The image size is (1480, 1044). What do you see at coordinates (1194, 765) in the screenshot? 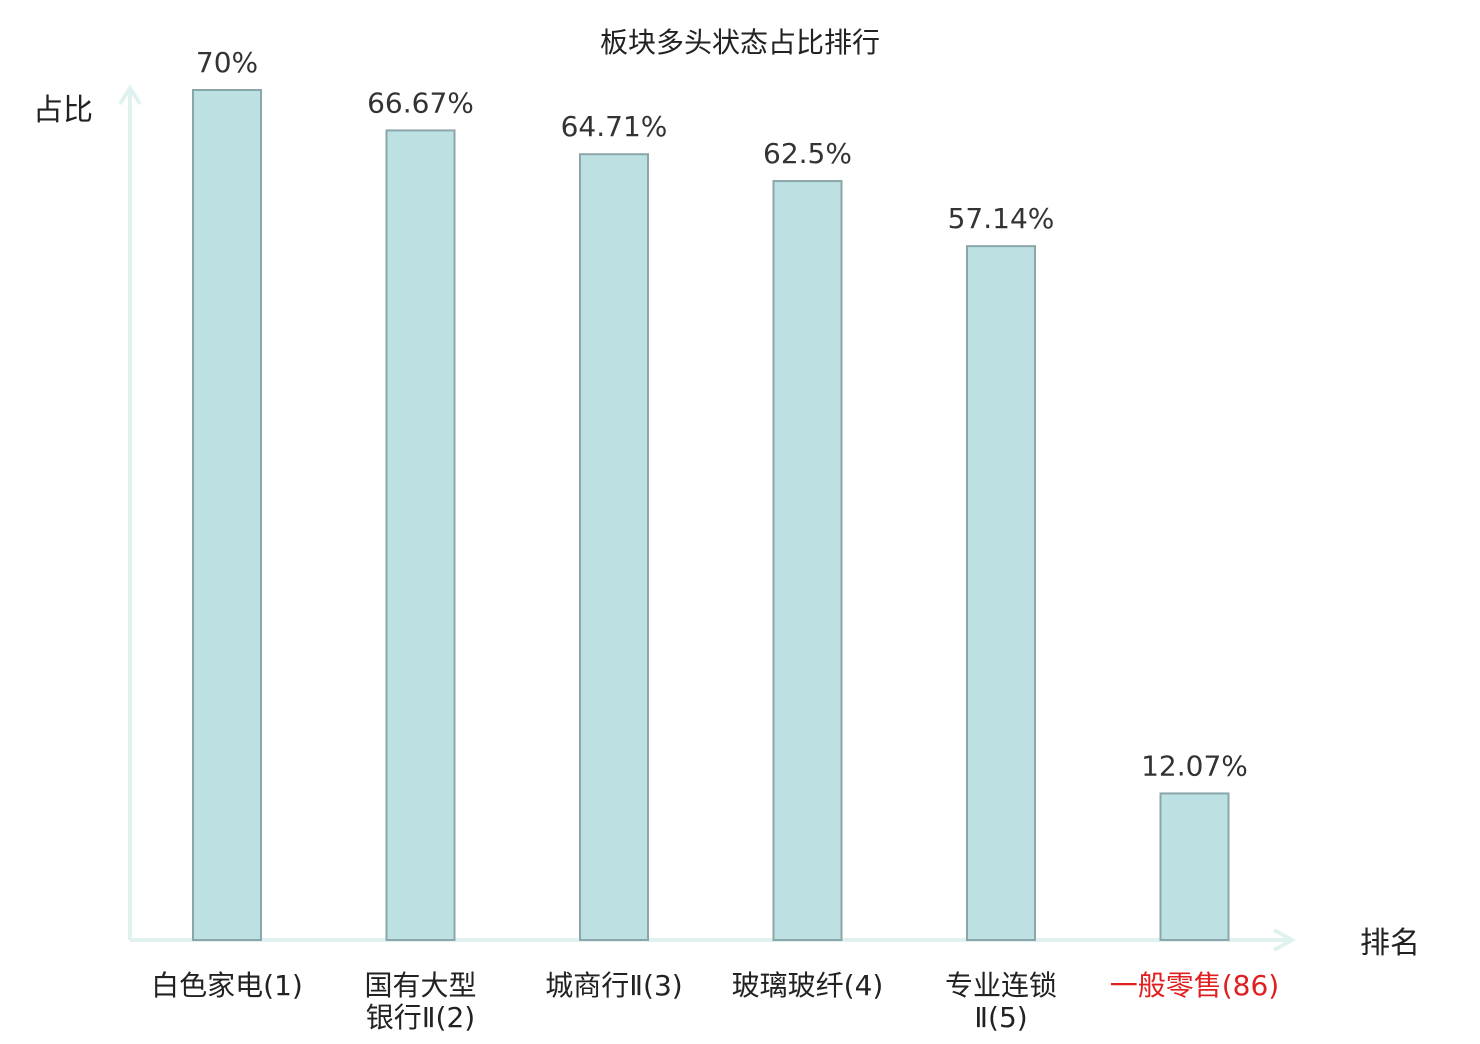
I see `data-label: 12.07%` at bounding box center [1194, 765].